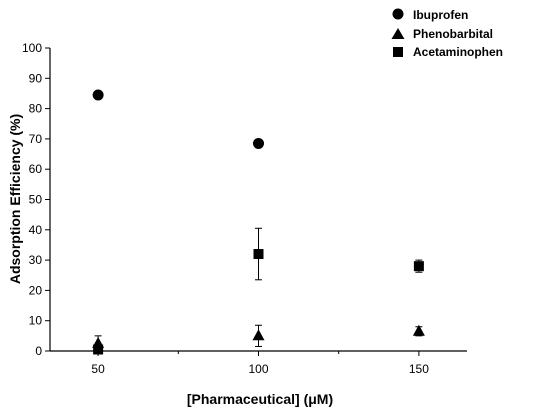 Image resolution: width=550 pixels, height=415 pixels. I want to click on legend-item-ibuprofen: Ibuprofen, so click(430, 15).